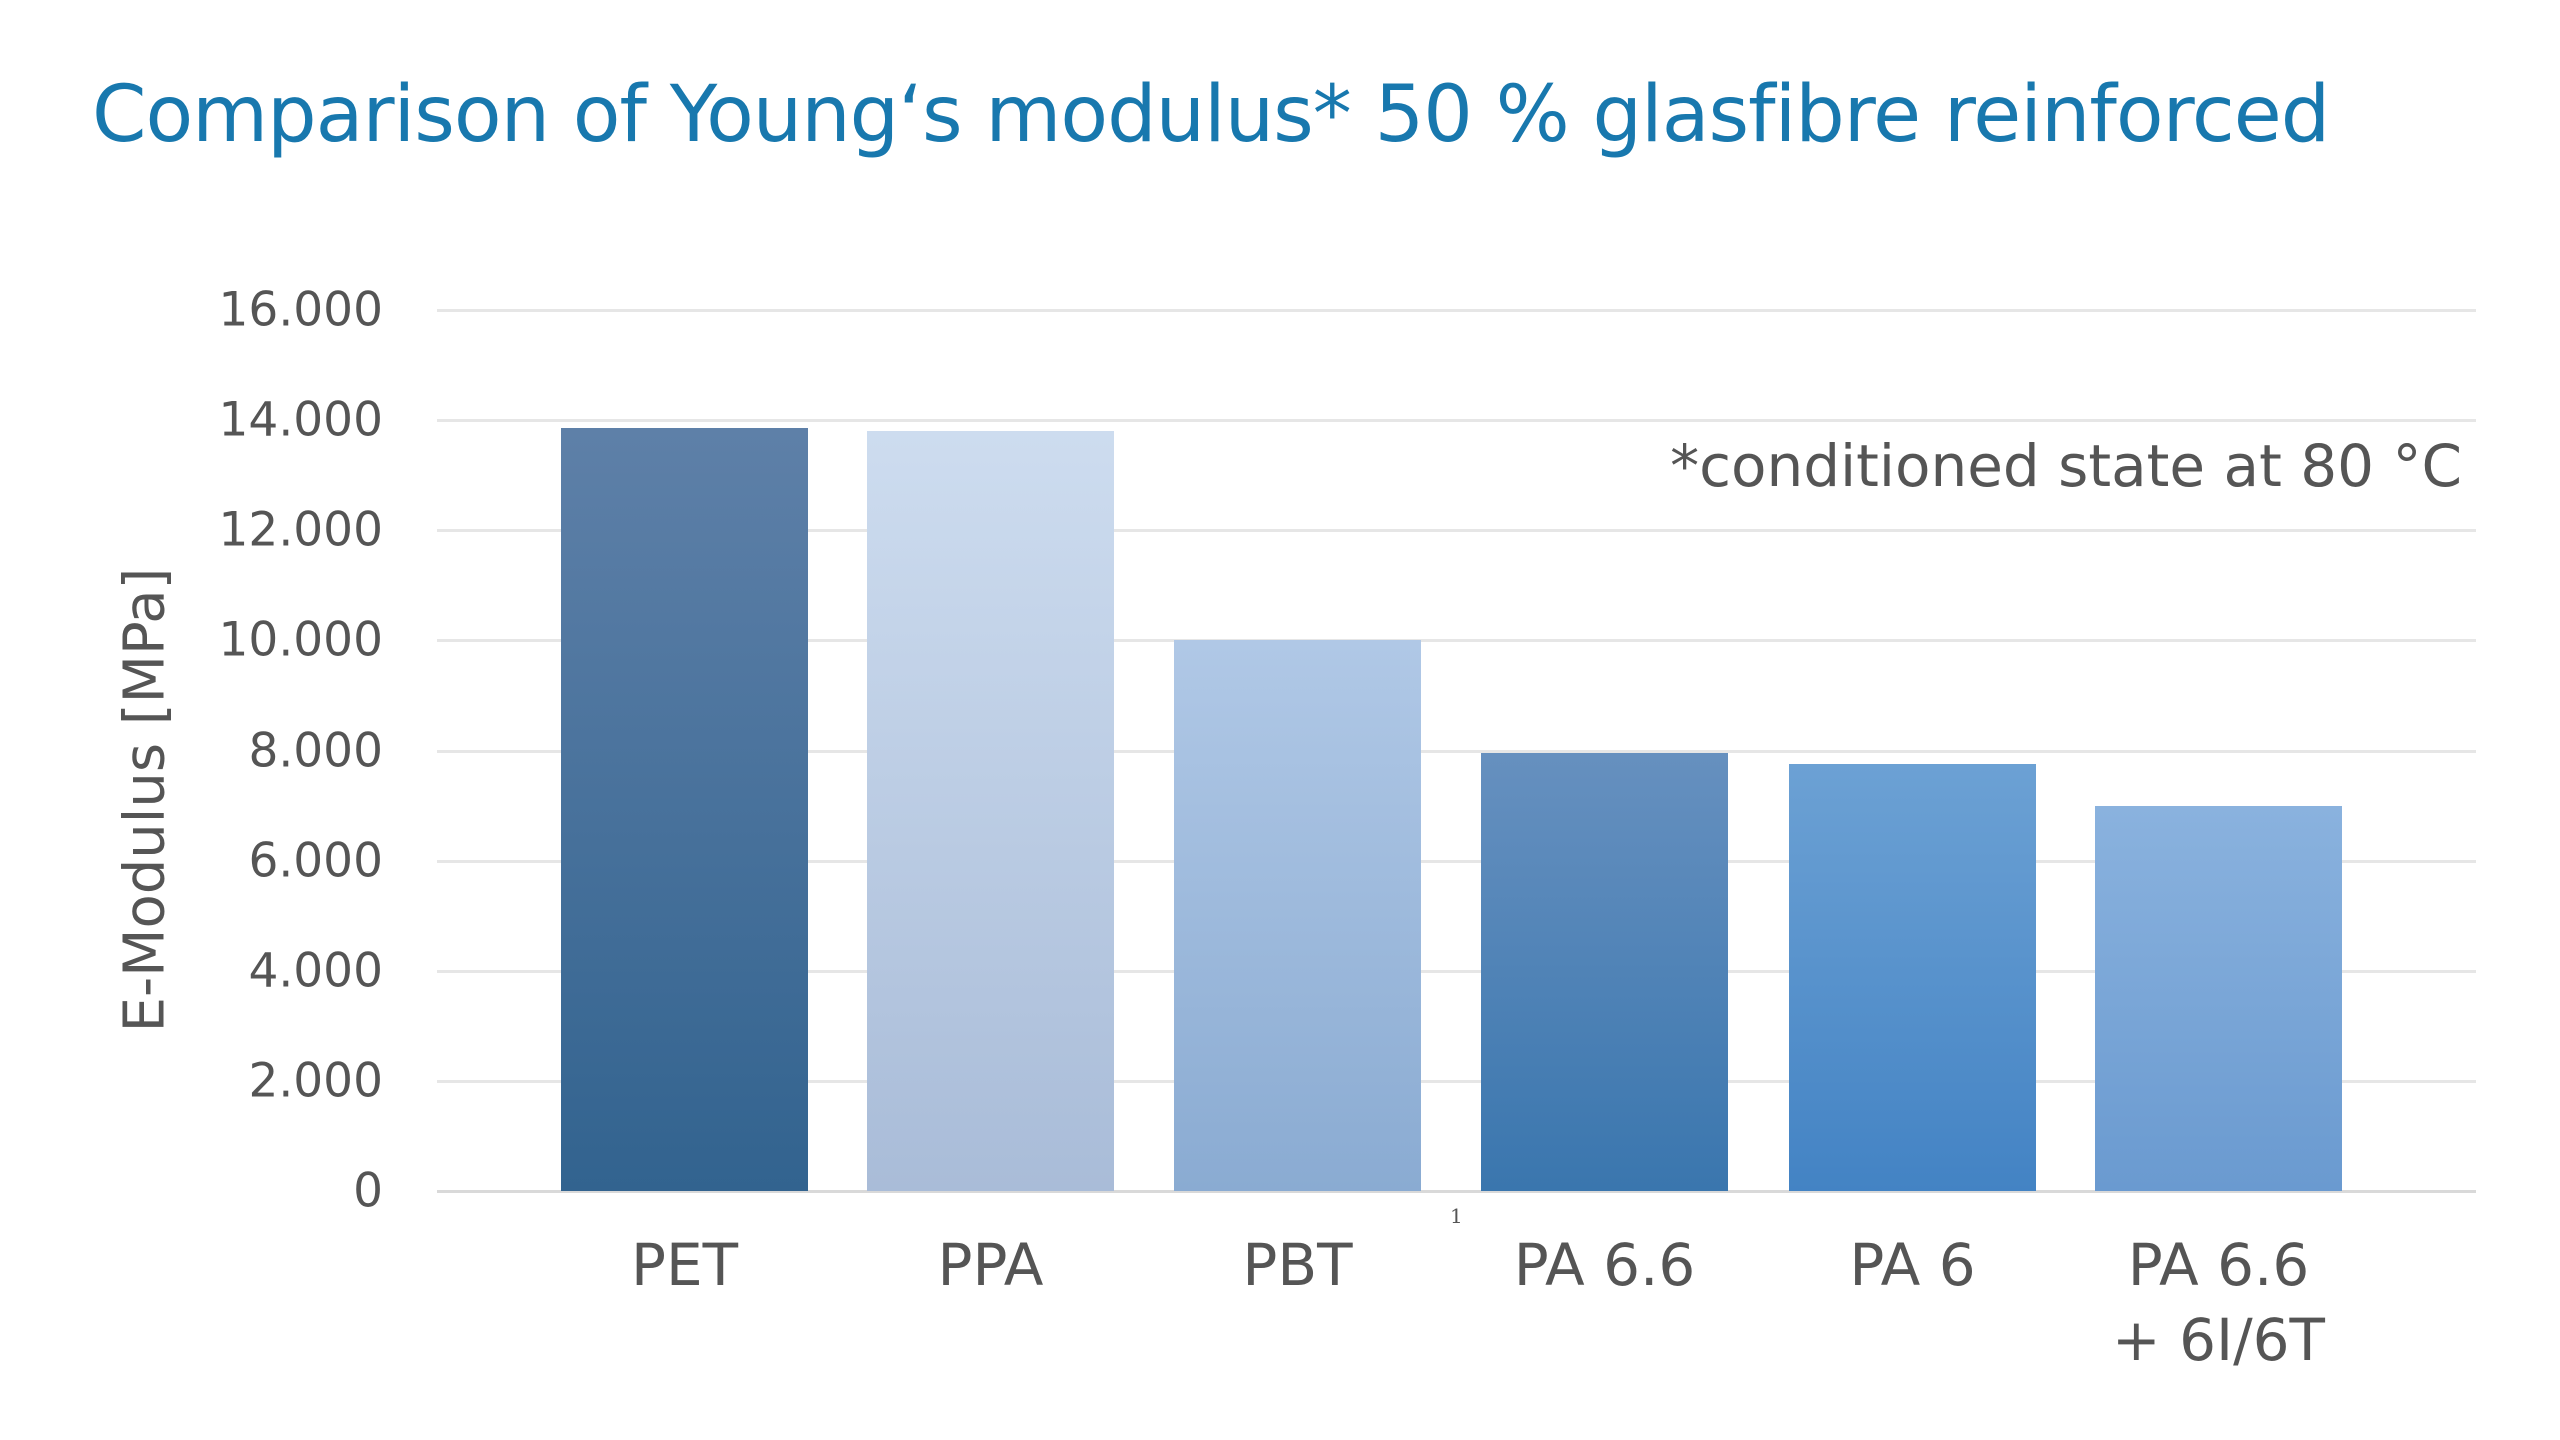 The image size is (2560, 1440). Describe the element at coordinates (300, 310) in the screenshot. I see `y-tick-label: 16.000` at that location.